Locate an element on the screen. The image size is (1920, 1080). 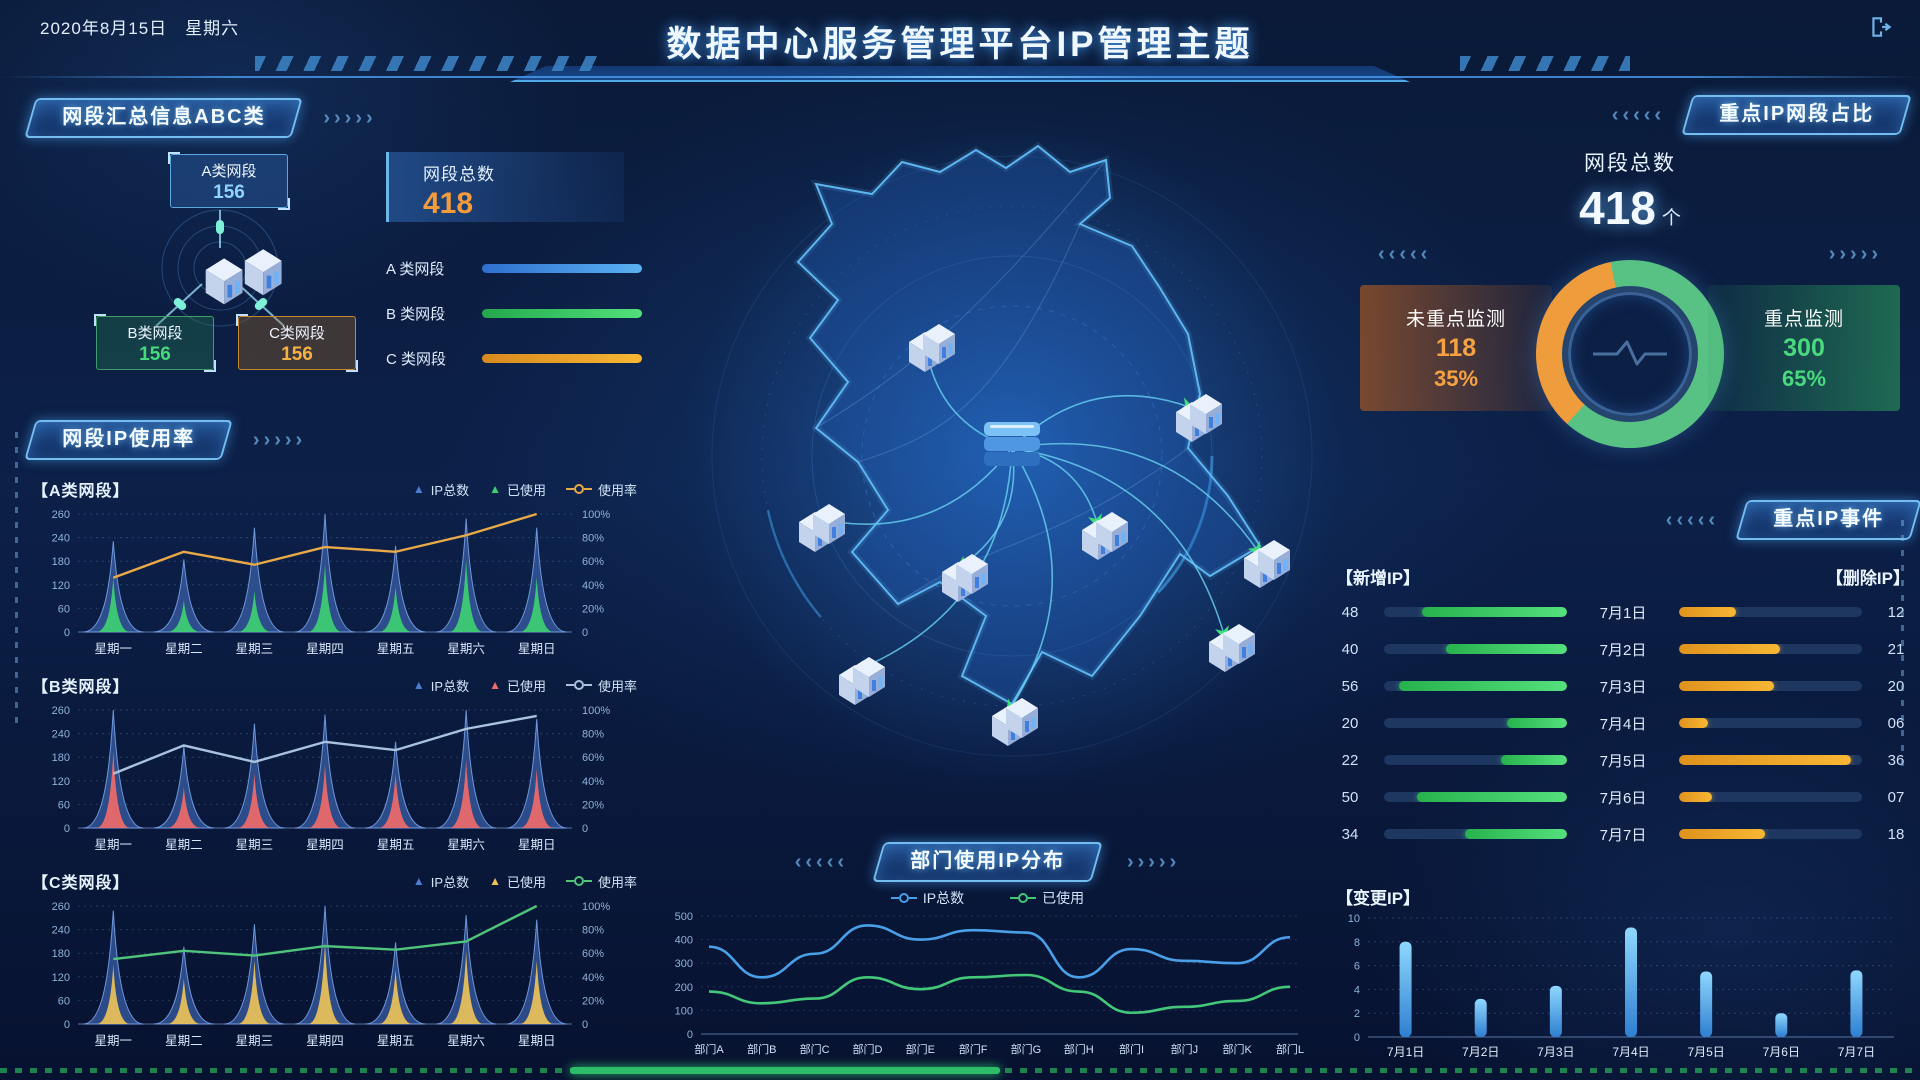
monitor-ratio-donut is located at coordinates (1630, 354).